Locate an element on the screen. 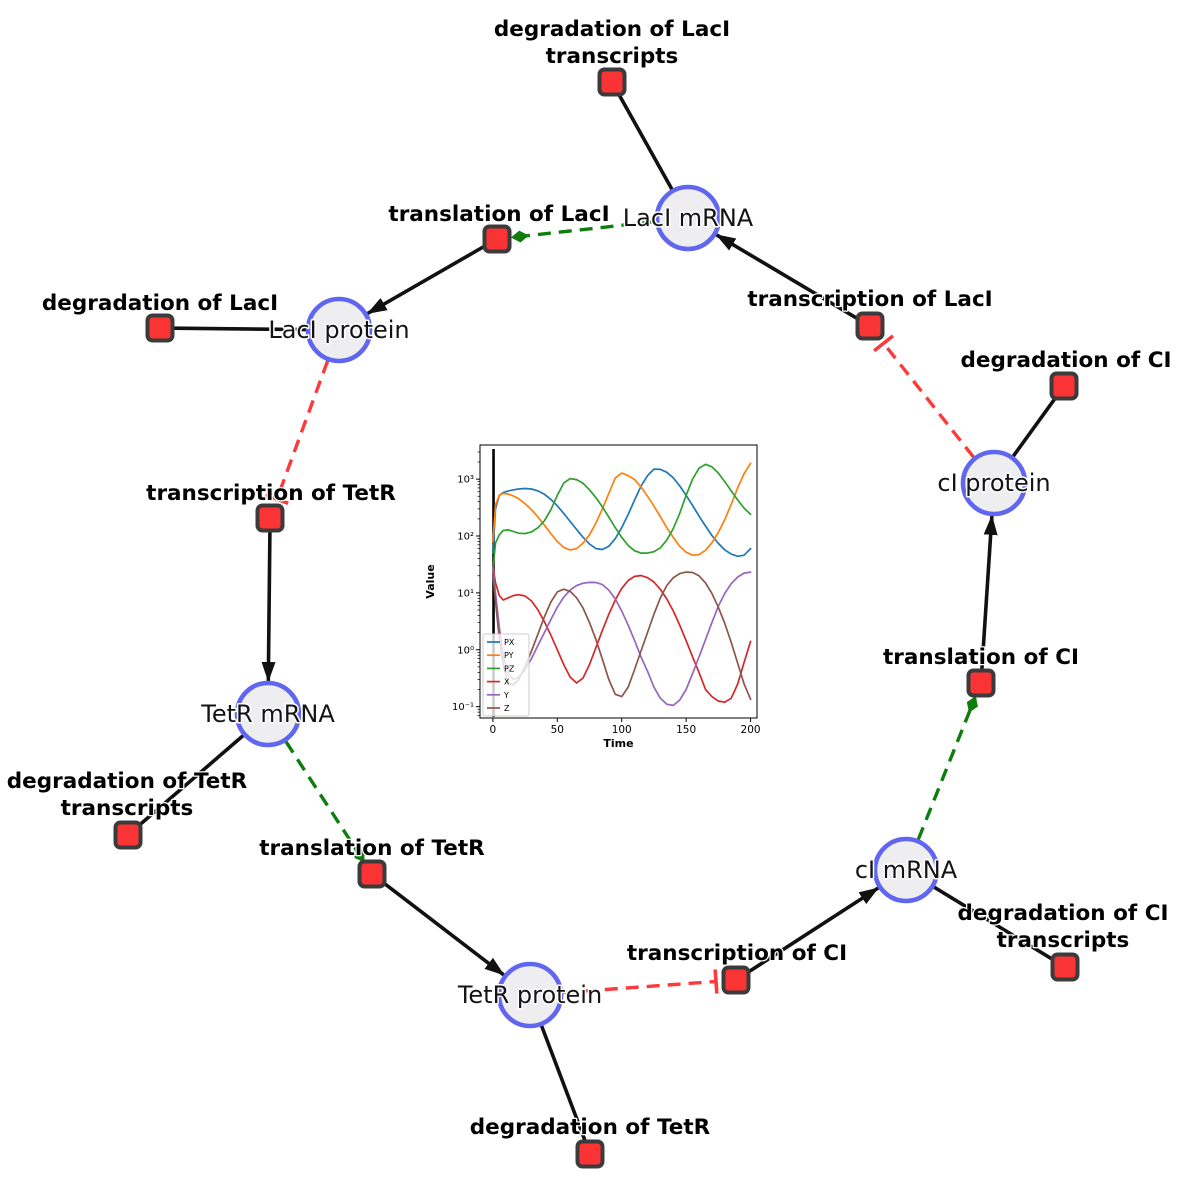 The image size is (1189, 1200). reaction-label: transcription of CI is located at coordinates (737, 953).